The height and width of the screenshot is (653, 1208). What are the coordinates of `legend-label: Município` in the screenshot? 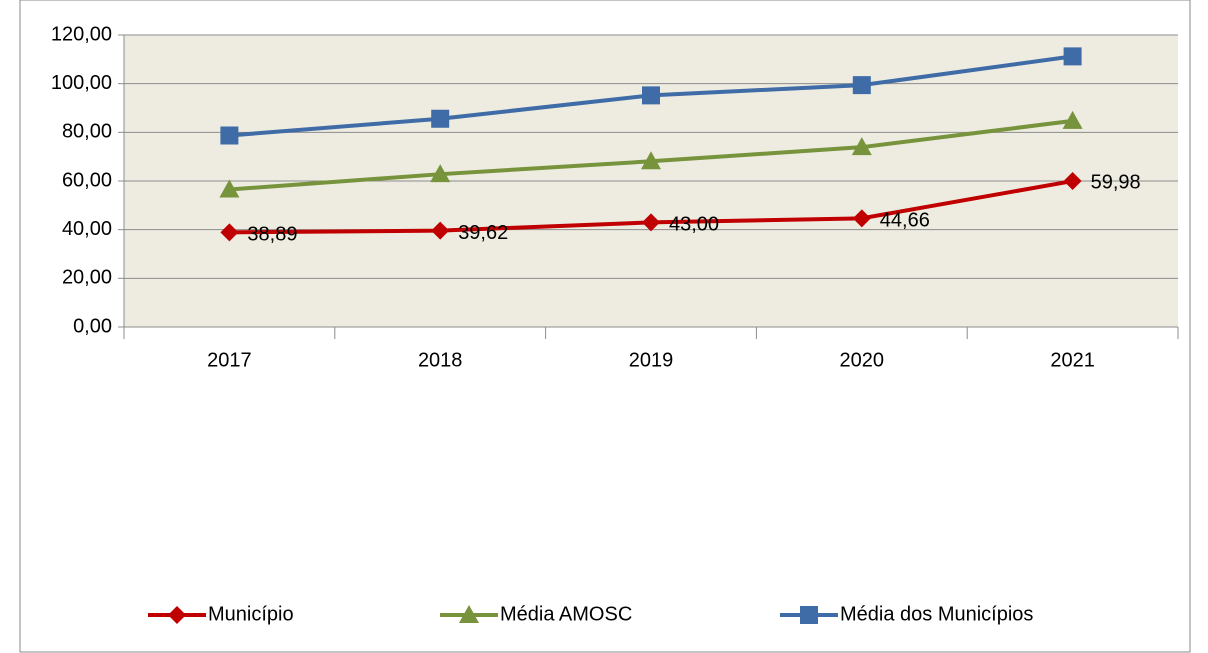 It's located at (251, 614).